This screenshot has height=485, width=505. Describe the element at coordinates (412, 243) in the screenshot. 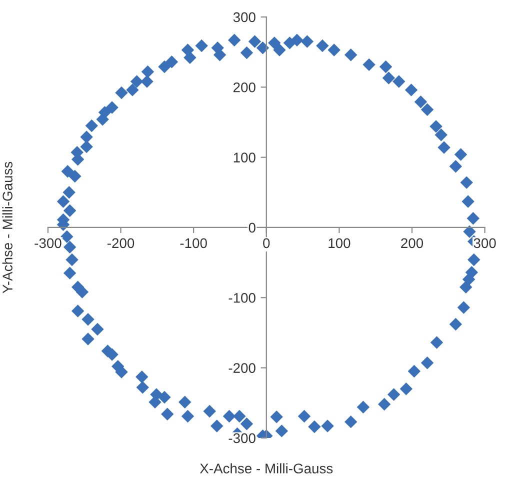

I see `x-tick-label: 200` at that location.